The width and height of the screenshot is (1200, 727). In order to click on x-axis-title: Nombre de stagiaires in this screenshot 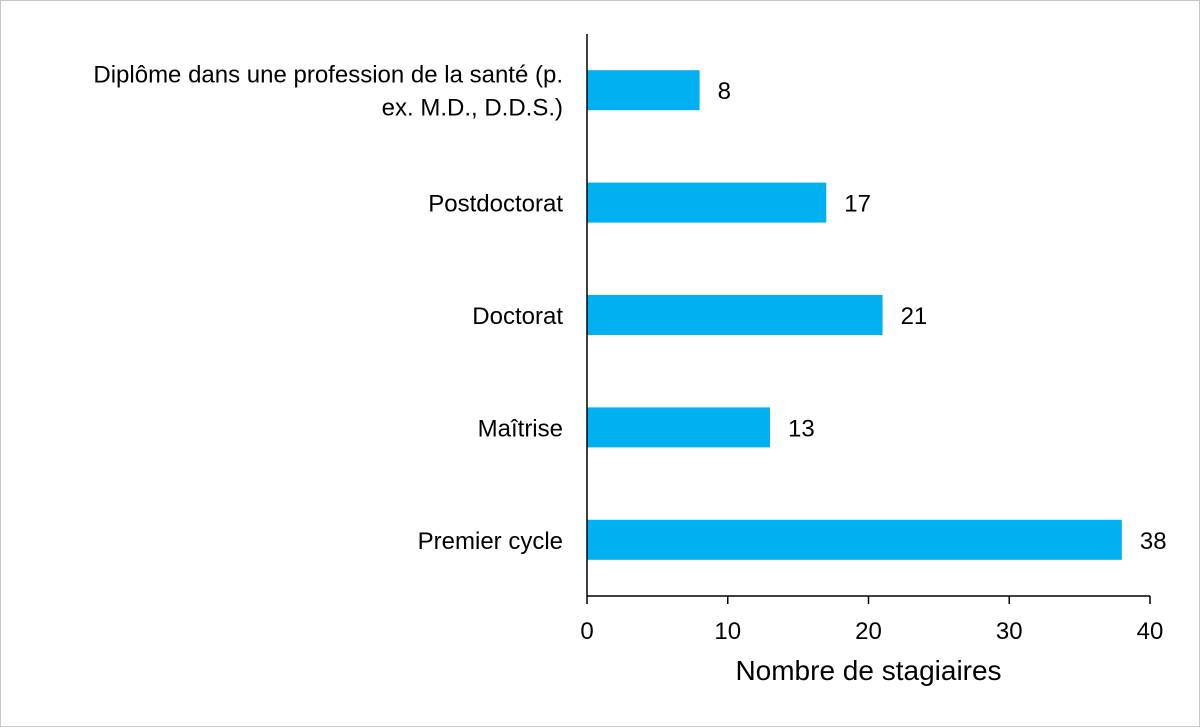, I will do `click(868, 670)`.